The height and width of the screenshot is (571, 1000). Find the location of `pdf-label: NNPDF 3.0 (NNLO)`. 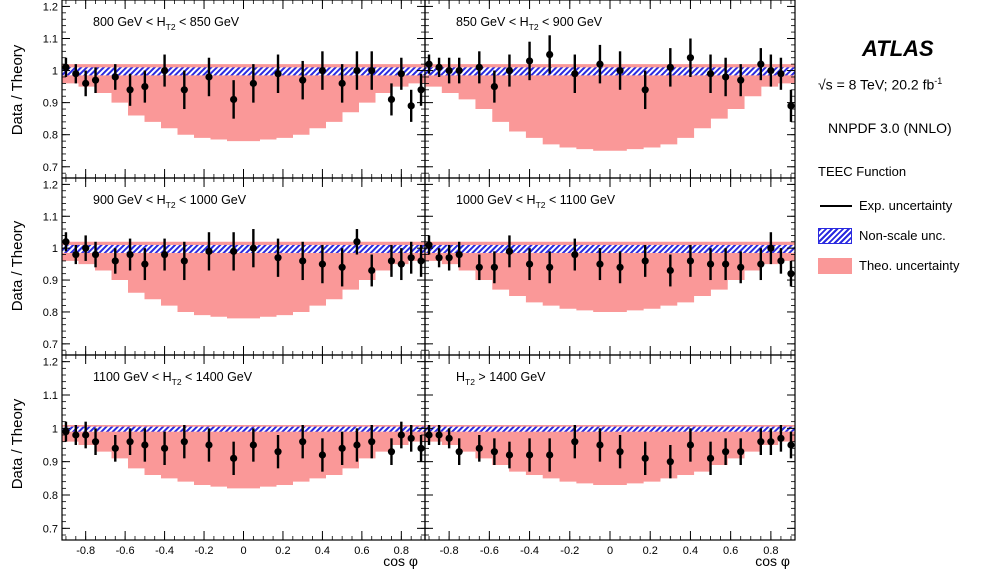

pdf-label: NNPDF 3.0 (NNLO) is located at coordinates (890, 128).